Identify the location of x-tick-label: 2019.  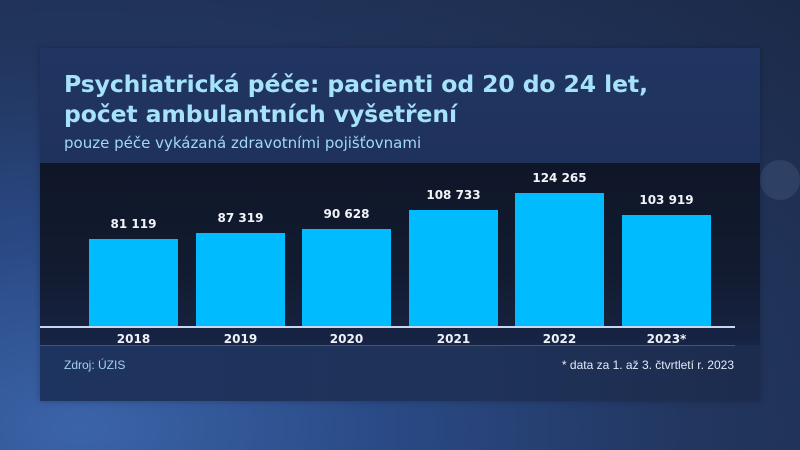
(240, 339).